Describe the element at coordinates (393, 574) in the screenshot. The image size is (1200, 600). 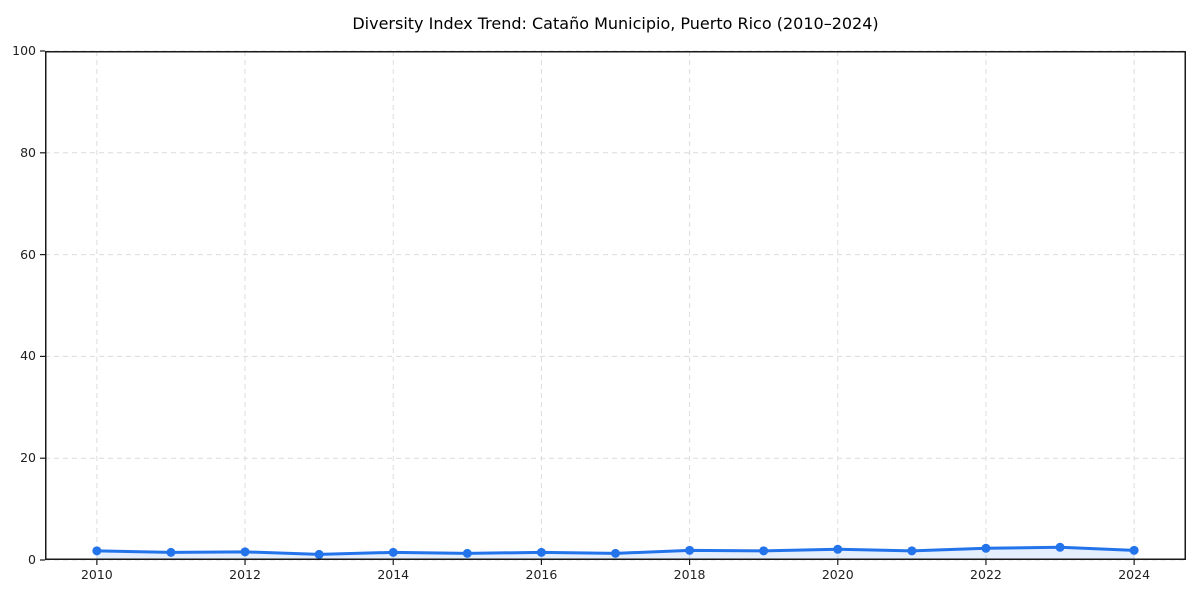
I see `x-tick-label: 2014` at that location.